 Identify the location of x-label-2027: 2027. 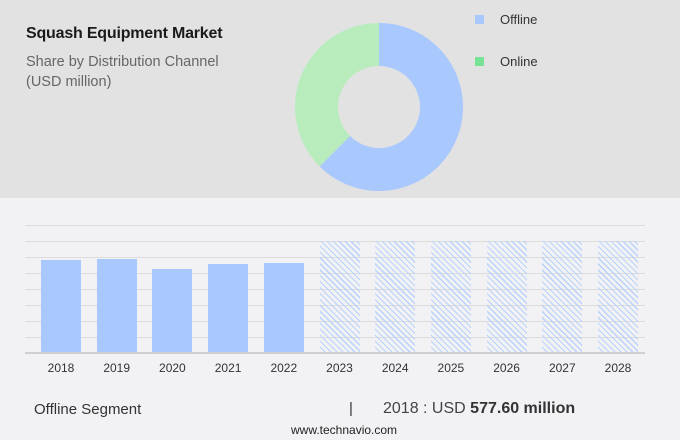
(562, 368).